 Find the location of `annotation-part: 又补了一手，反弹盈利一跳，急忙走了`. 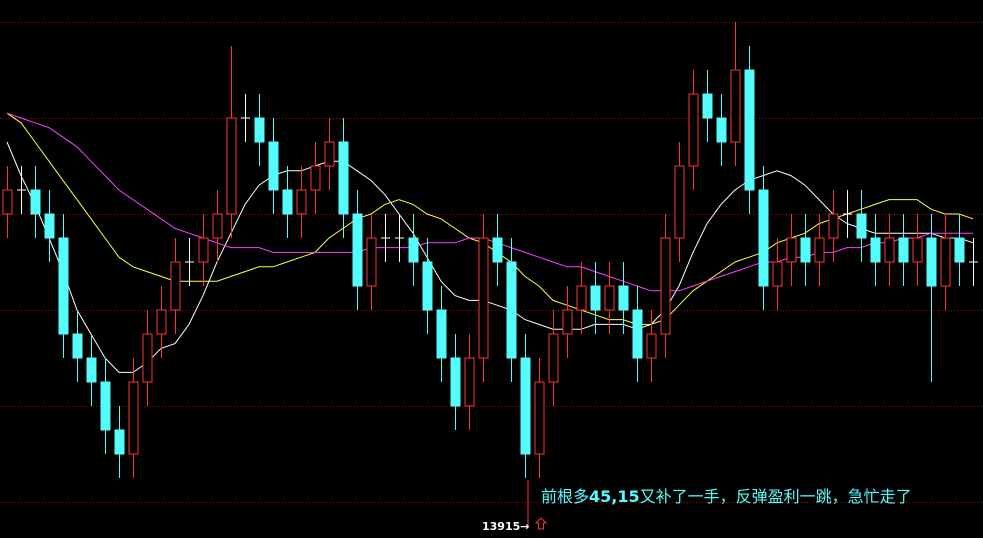

annotation-part: 又补了一手，反弹盈利一跳，急忙走了 is located at coordinates (776, 496).